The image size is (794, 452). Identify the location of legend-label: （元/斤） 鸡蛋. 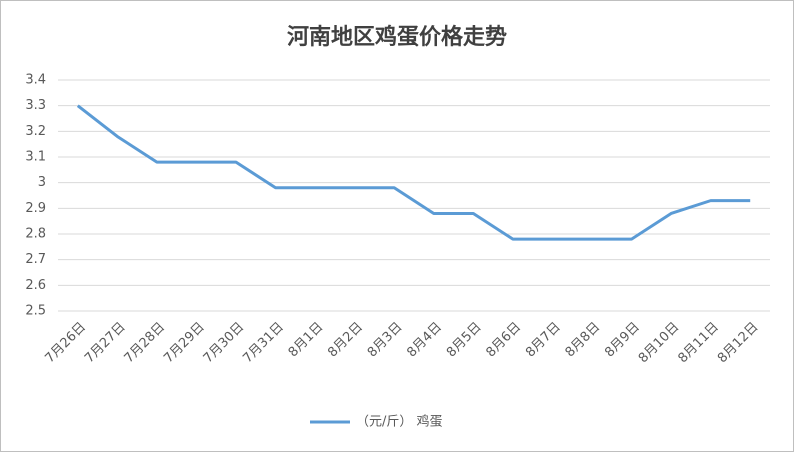
(399, 422).